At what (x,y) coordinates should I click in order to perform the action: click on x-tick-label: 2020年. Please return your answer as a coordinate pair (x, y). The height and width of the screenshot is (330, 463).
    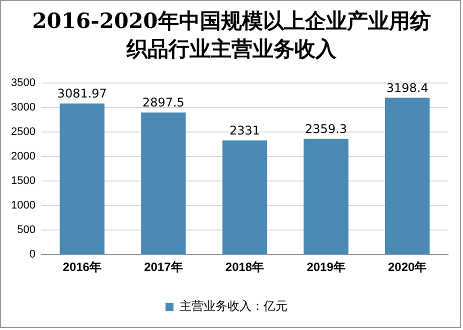
    Looking at the image, I should click on (407, 267).